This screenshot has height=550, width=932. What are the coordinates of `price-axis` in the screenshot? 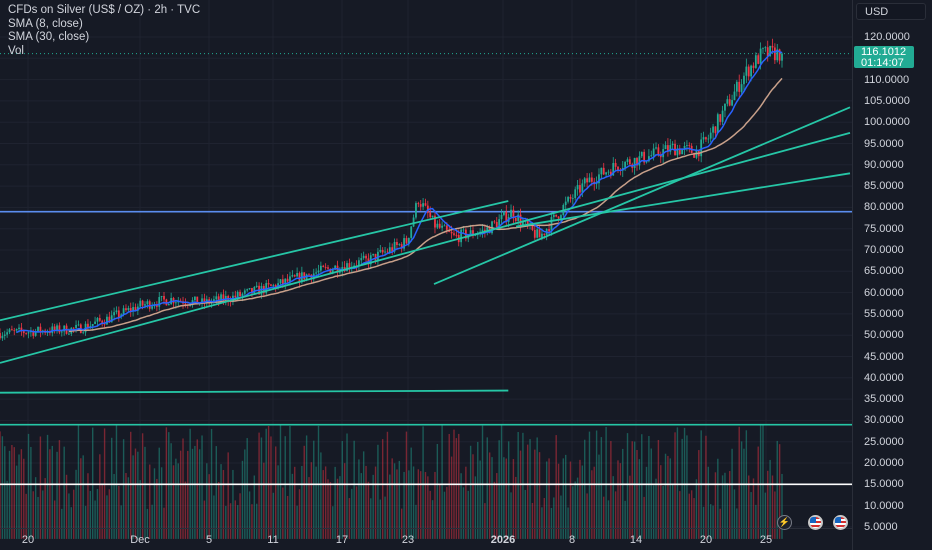 It's located at (892, 275).